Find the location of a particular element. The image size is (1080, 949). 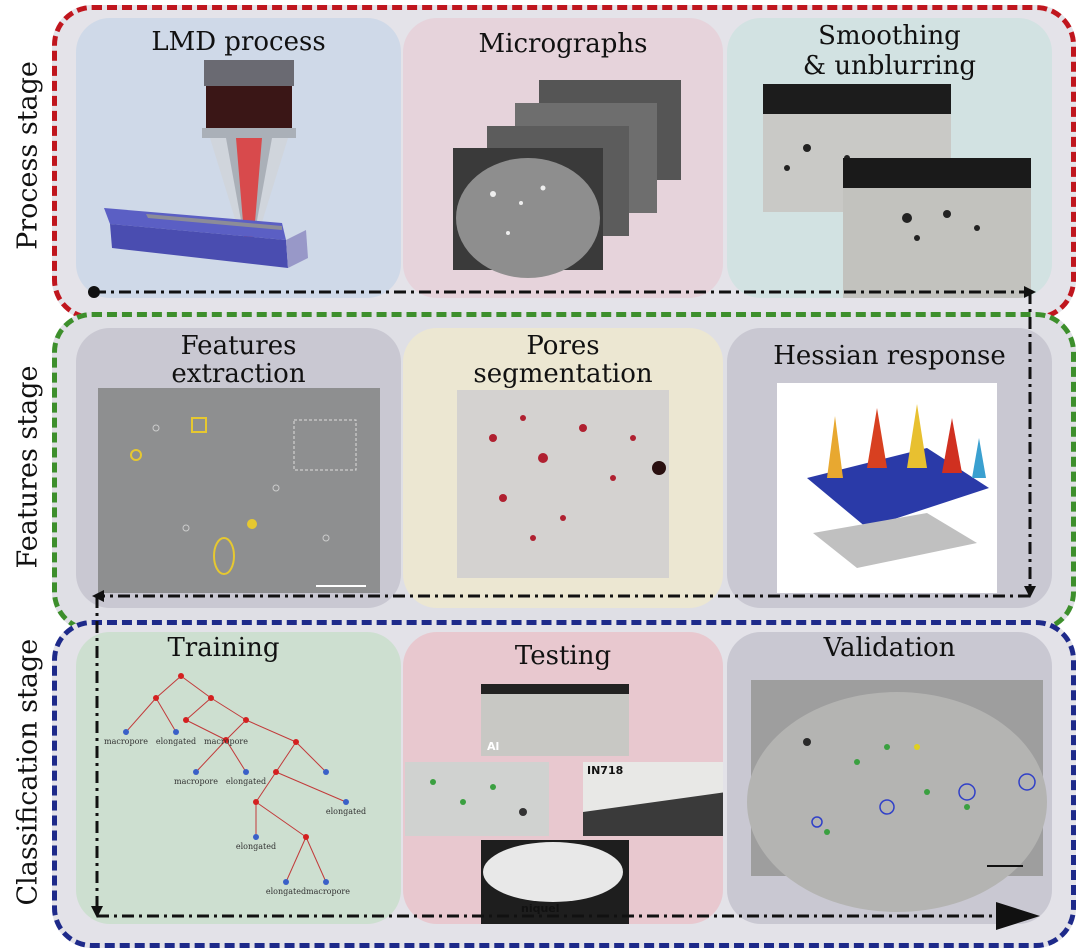

hessian-response-panel: Hessian response is located at coordinates (889, 468).